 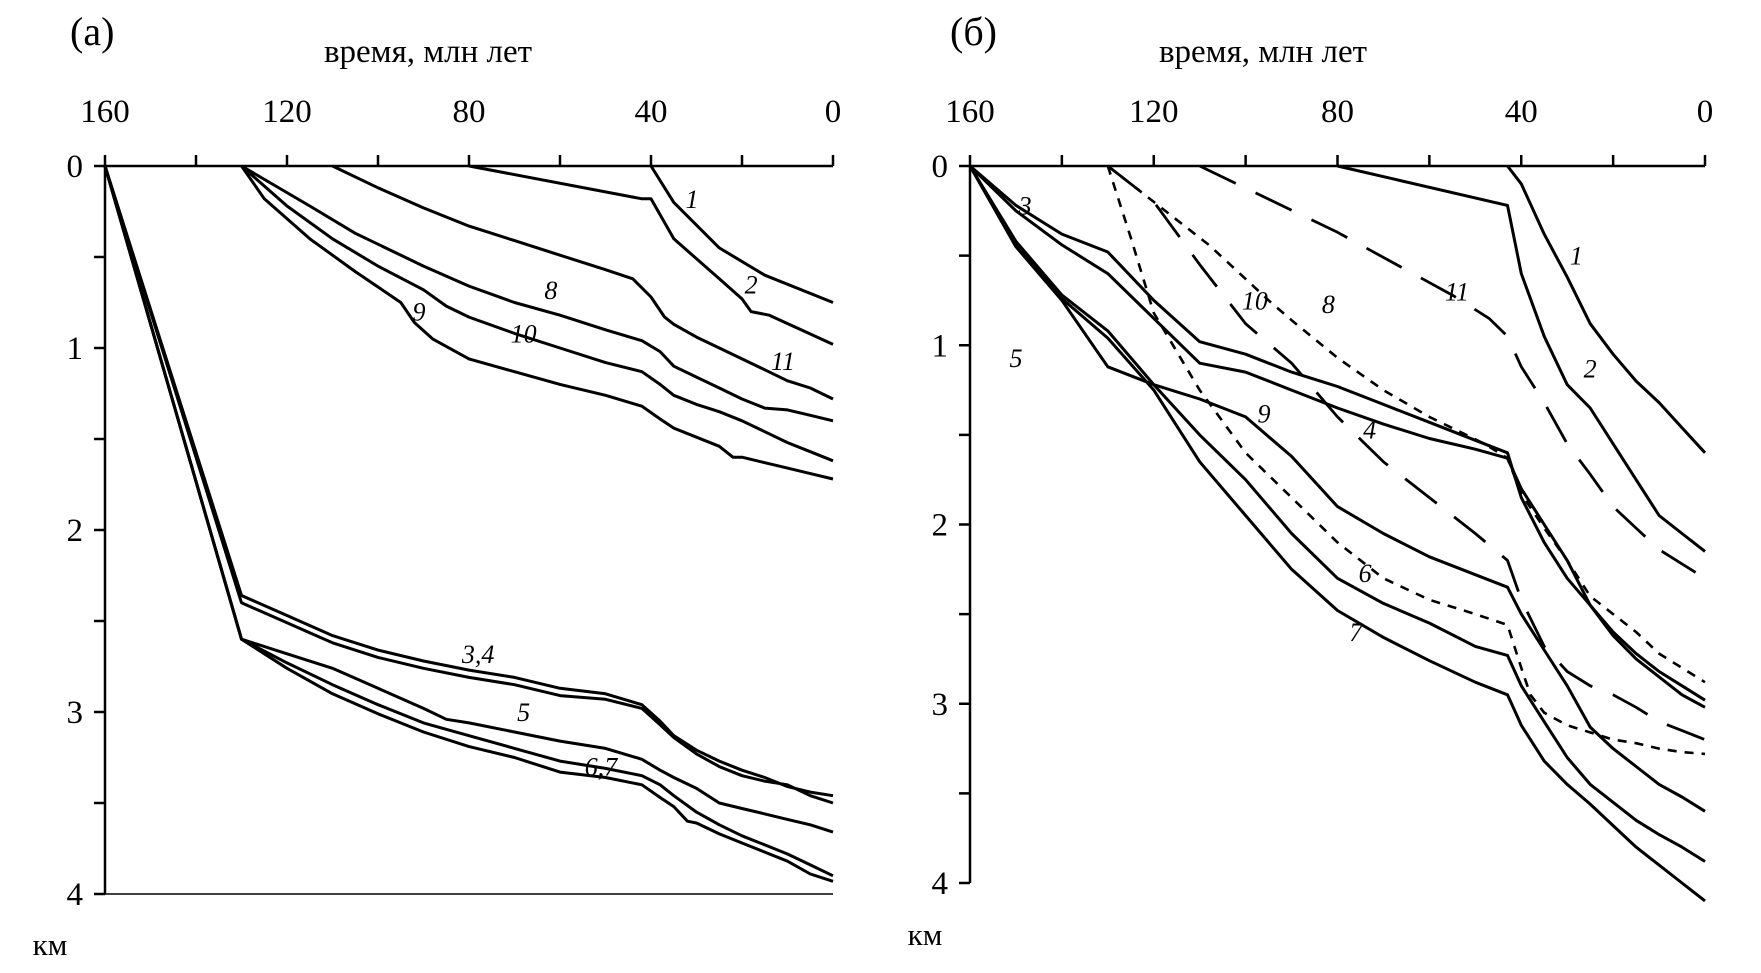 What do you see at coordinates (741, 234) in the screenshot?
I see `series-a-1-line` at bounding box center [741, 234].